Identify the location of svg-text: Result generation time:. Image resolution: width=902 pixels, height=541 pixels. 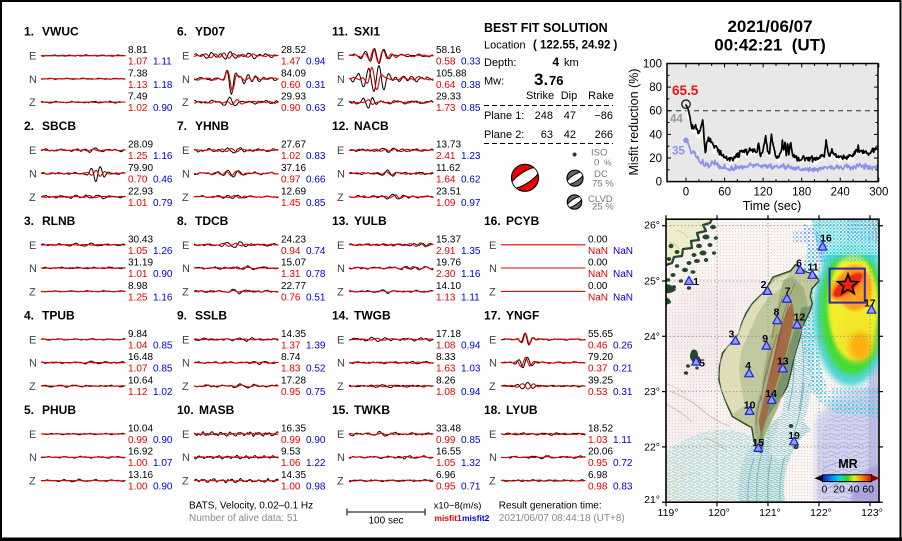
(550, 506).